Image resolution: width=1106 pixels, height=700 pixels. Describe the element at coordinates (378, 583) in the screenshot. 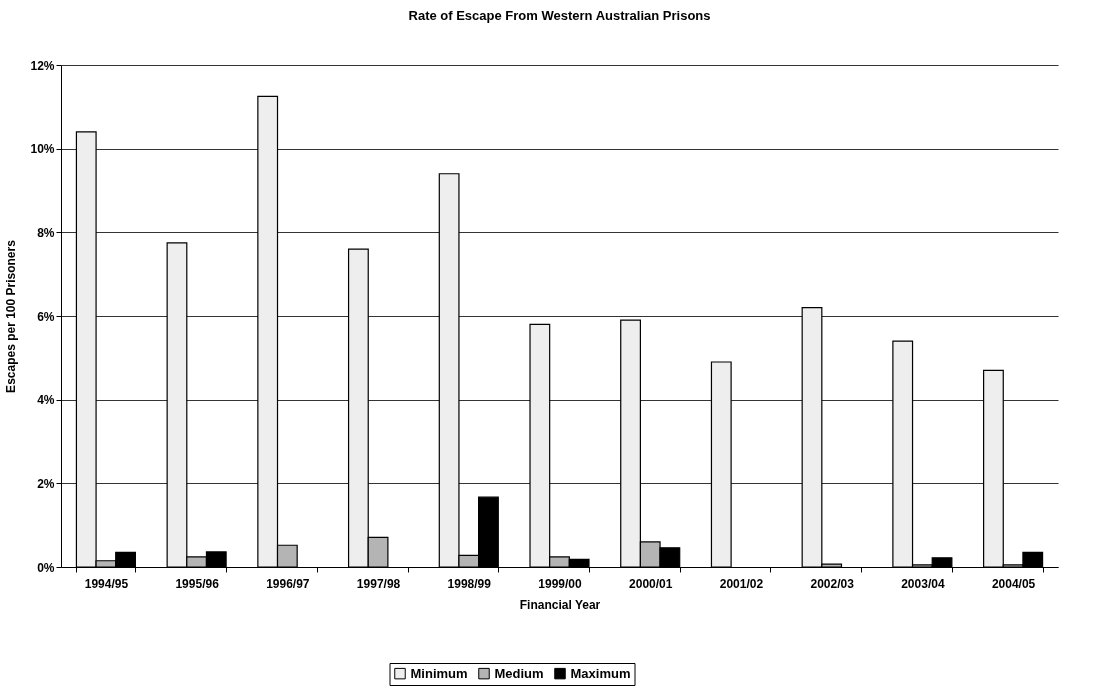

I see `x-tick-label: 1997/98` at that location.